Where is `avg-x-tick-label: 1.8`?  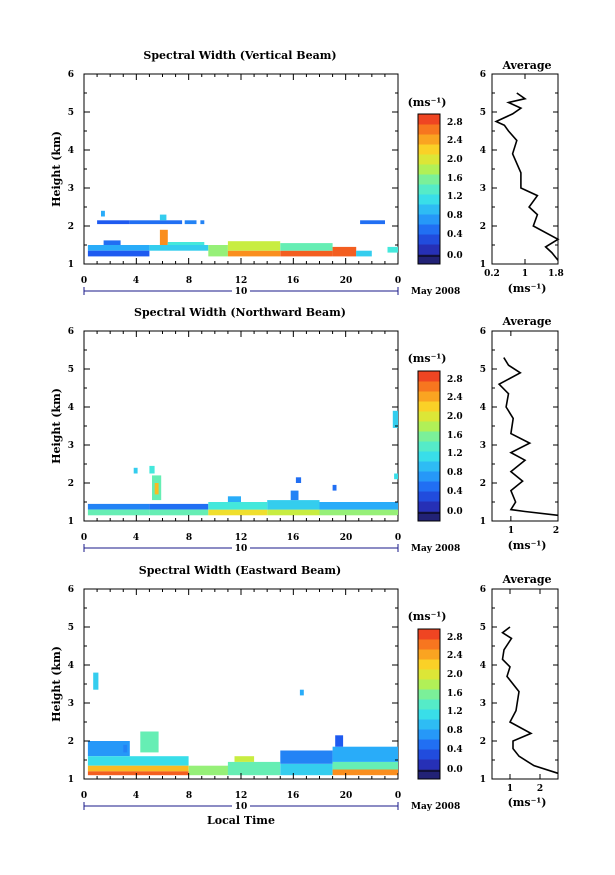
avg-x-tick-label: 1.8 is located at coordinates (556, 274).